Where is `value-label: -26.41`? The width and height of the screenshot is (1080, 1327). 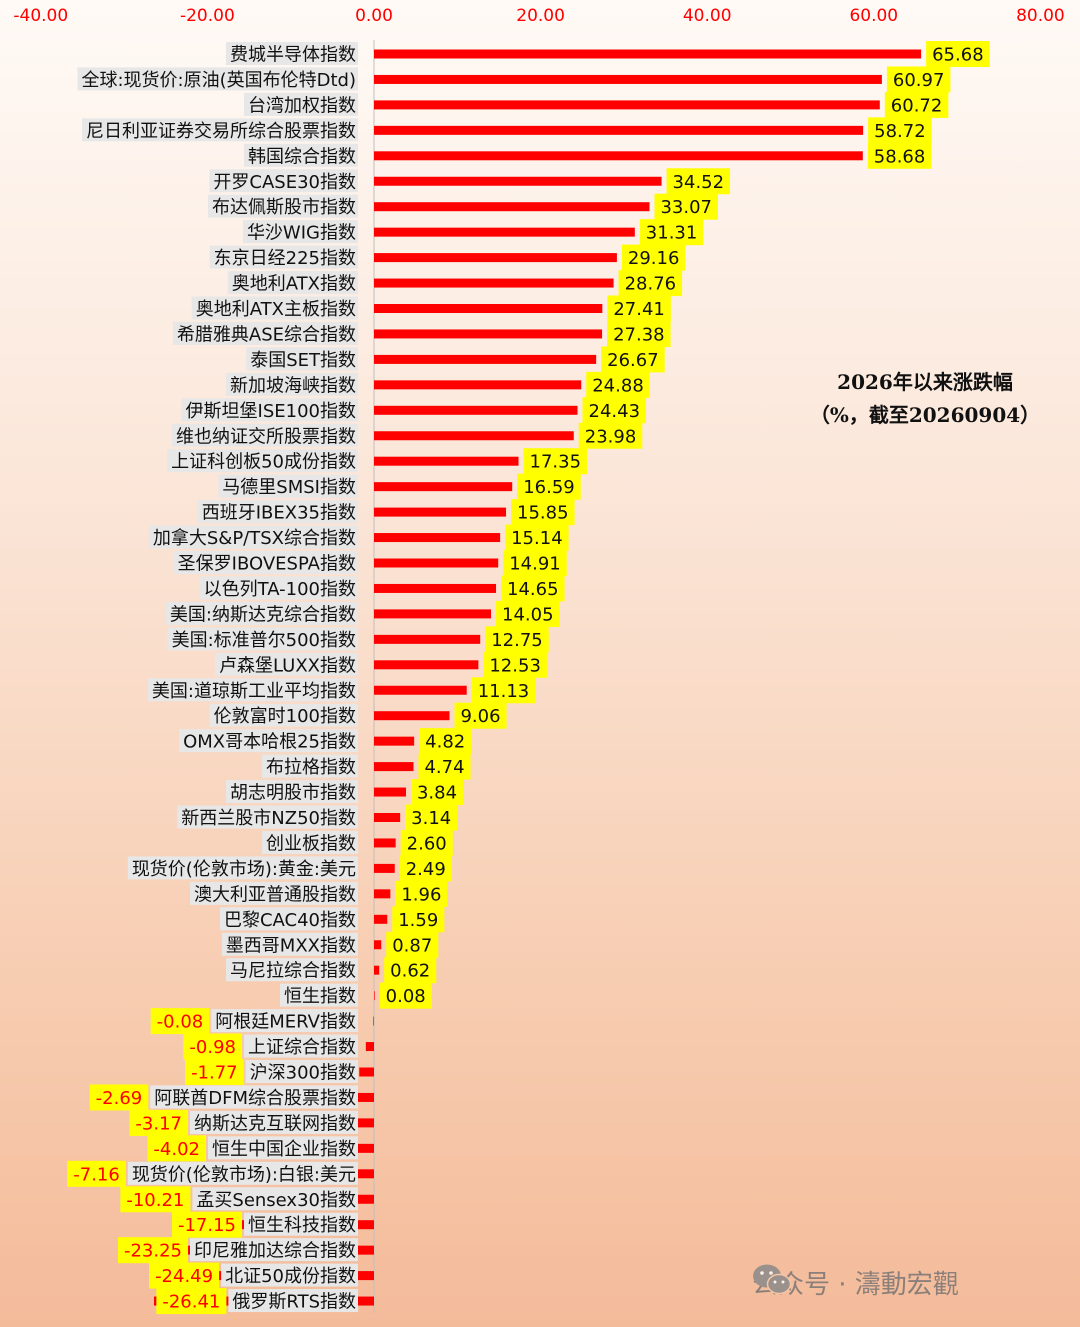
value-label: -26.41 is located at coordinates (191, 1302).